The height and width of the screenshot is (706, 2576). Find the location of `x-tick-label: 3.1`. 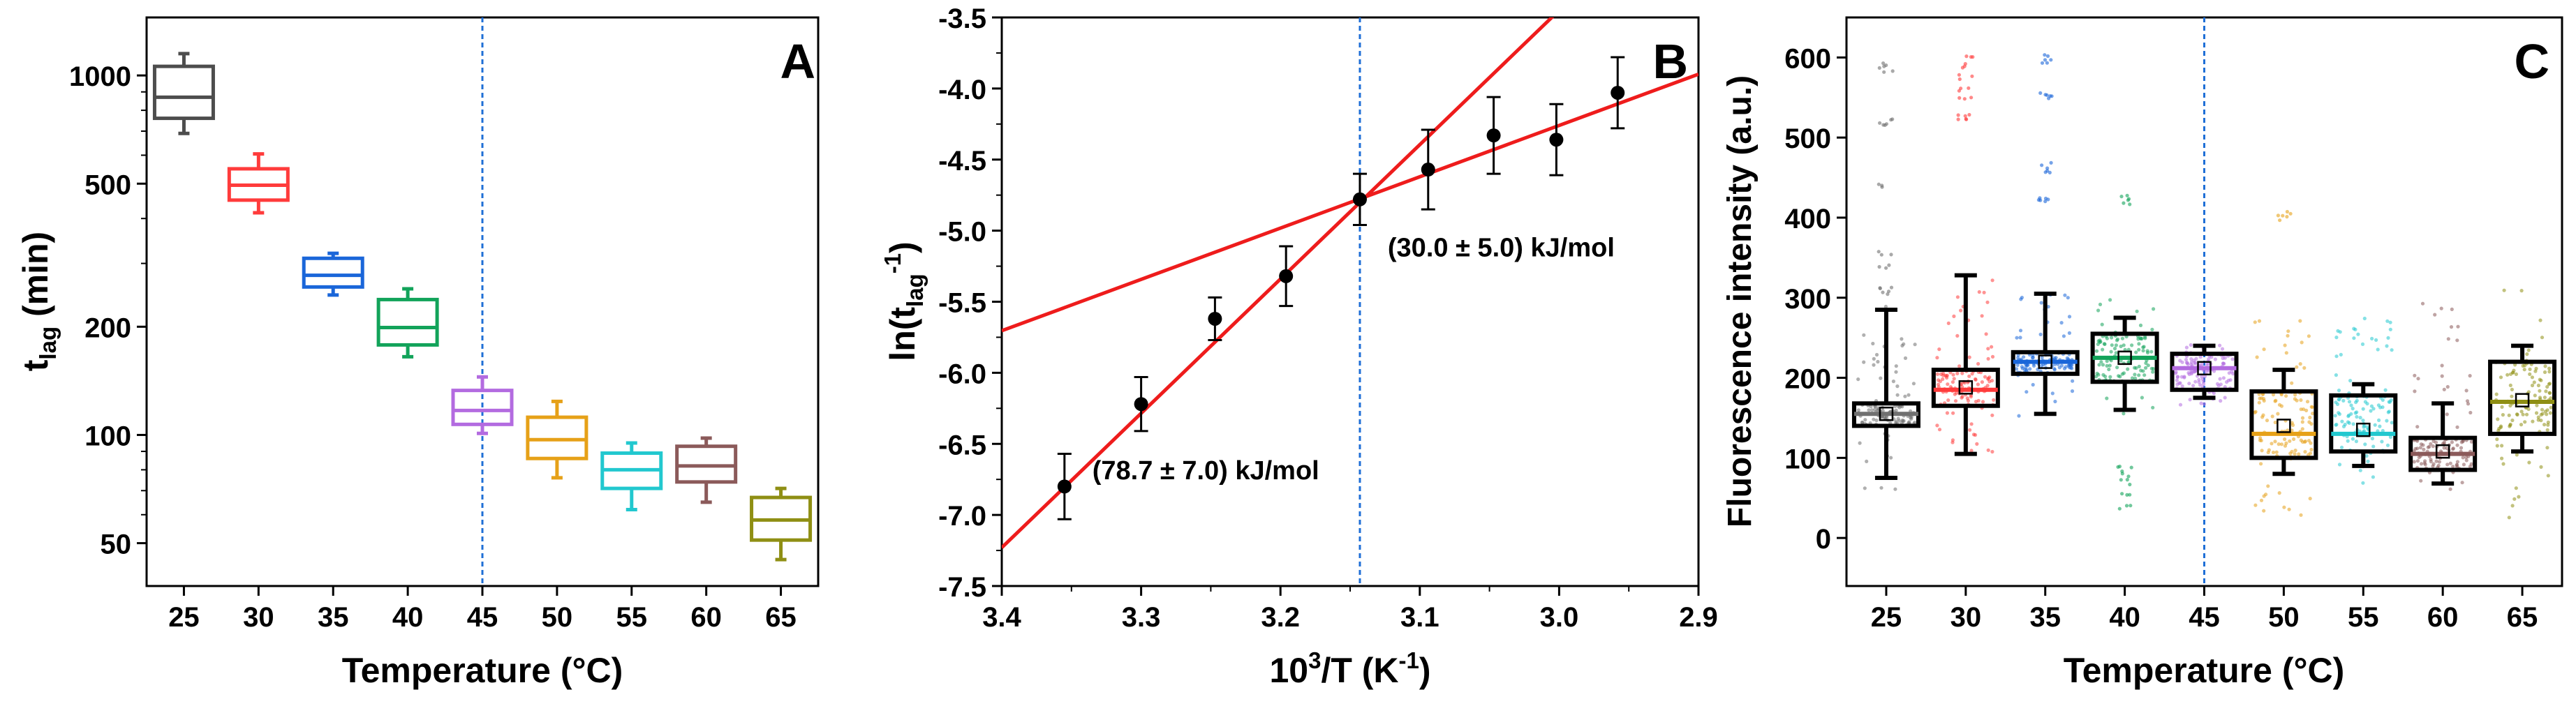

x-tick-label: 3.1 is located at coordinates (1419, 617).